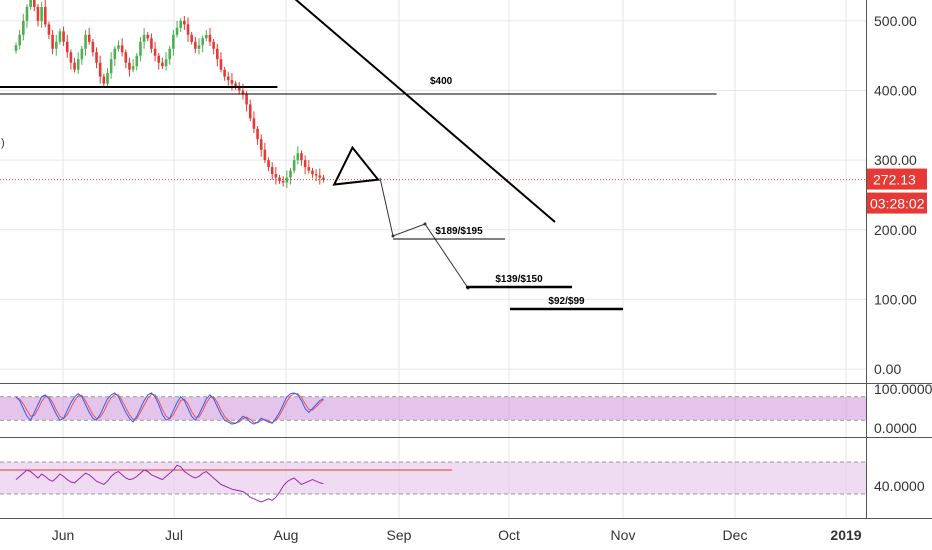  I want to click on price-tick: 400.00, so click(895, 91).